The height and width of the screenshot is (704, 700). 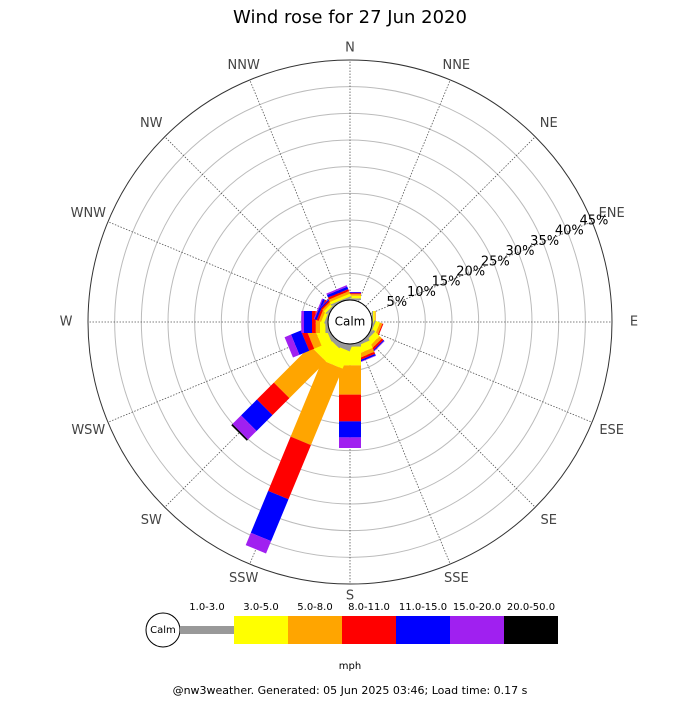 What do you see at coordinates (520, 251) in the screenshot?
I see `r-tick-label: 30%` at bounding box center [520, 251].